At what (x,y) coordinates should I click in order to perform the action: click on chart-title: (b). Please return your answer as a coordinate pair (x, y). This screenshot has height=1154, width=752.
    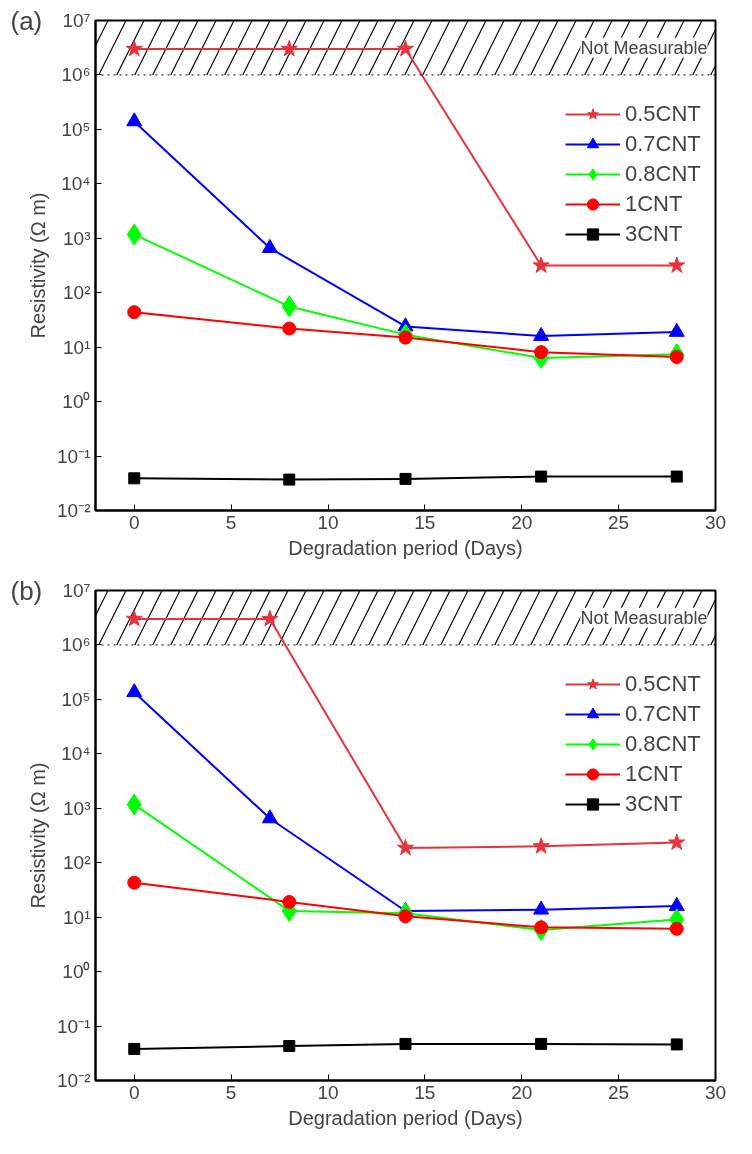
    Looking at the image, I should click on (26, 590).